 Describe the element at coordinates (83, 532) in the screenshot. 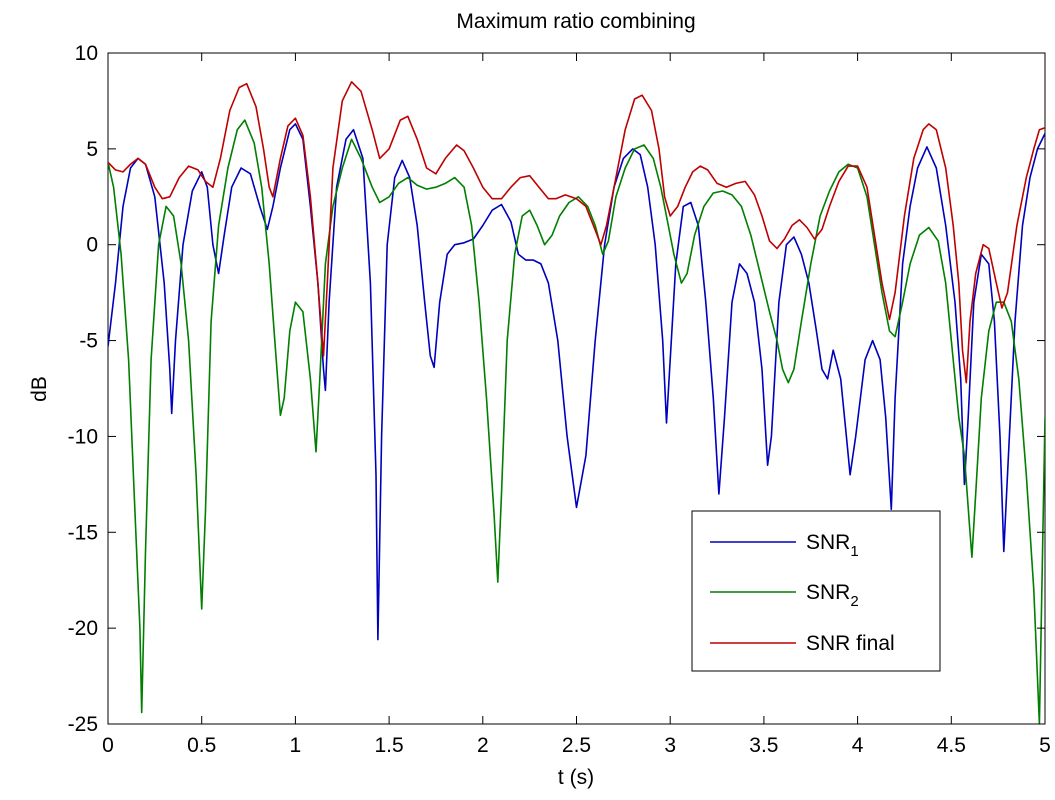

I see `y-tick-label: -15` at that location.